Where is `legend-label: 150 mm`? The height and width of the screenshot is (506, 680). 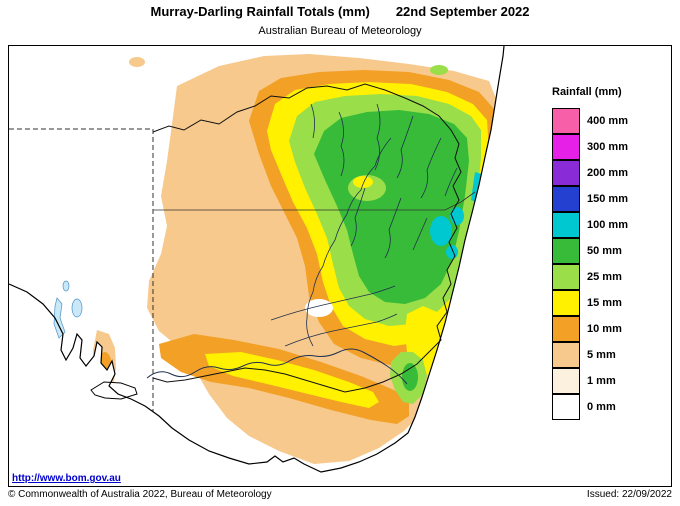
legend-label: 150 mm is located at coordinates (607, 199).